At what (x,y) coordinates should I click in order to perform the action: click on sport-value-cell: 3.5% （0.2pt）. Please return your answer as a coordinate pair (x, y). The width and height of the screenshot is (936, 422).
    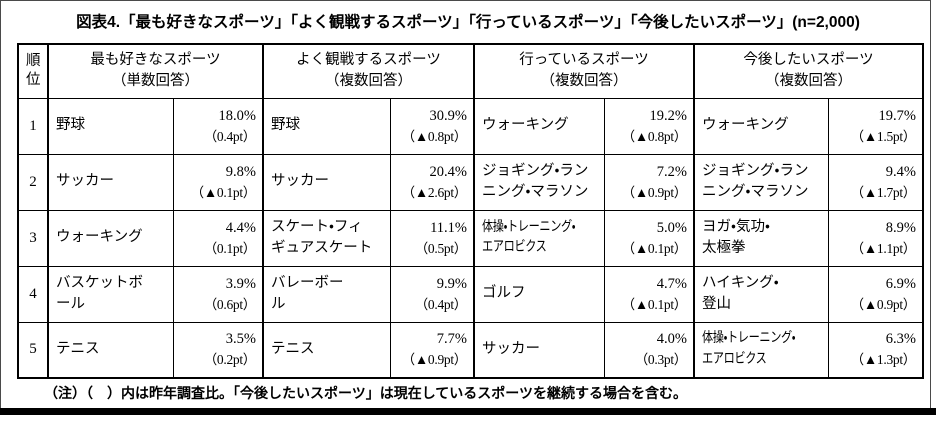
    Looking at the image, I should click on (218, 350).